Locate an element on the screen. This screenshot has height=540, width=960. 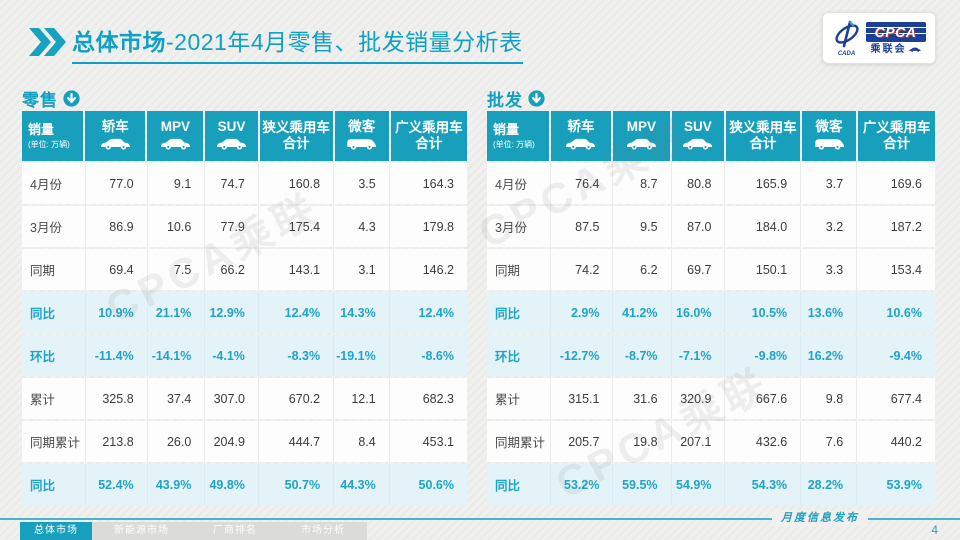
column-header-label: MPV is located at coordinates (175, 126).